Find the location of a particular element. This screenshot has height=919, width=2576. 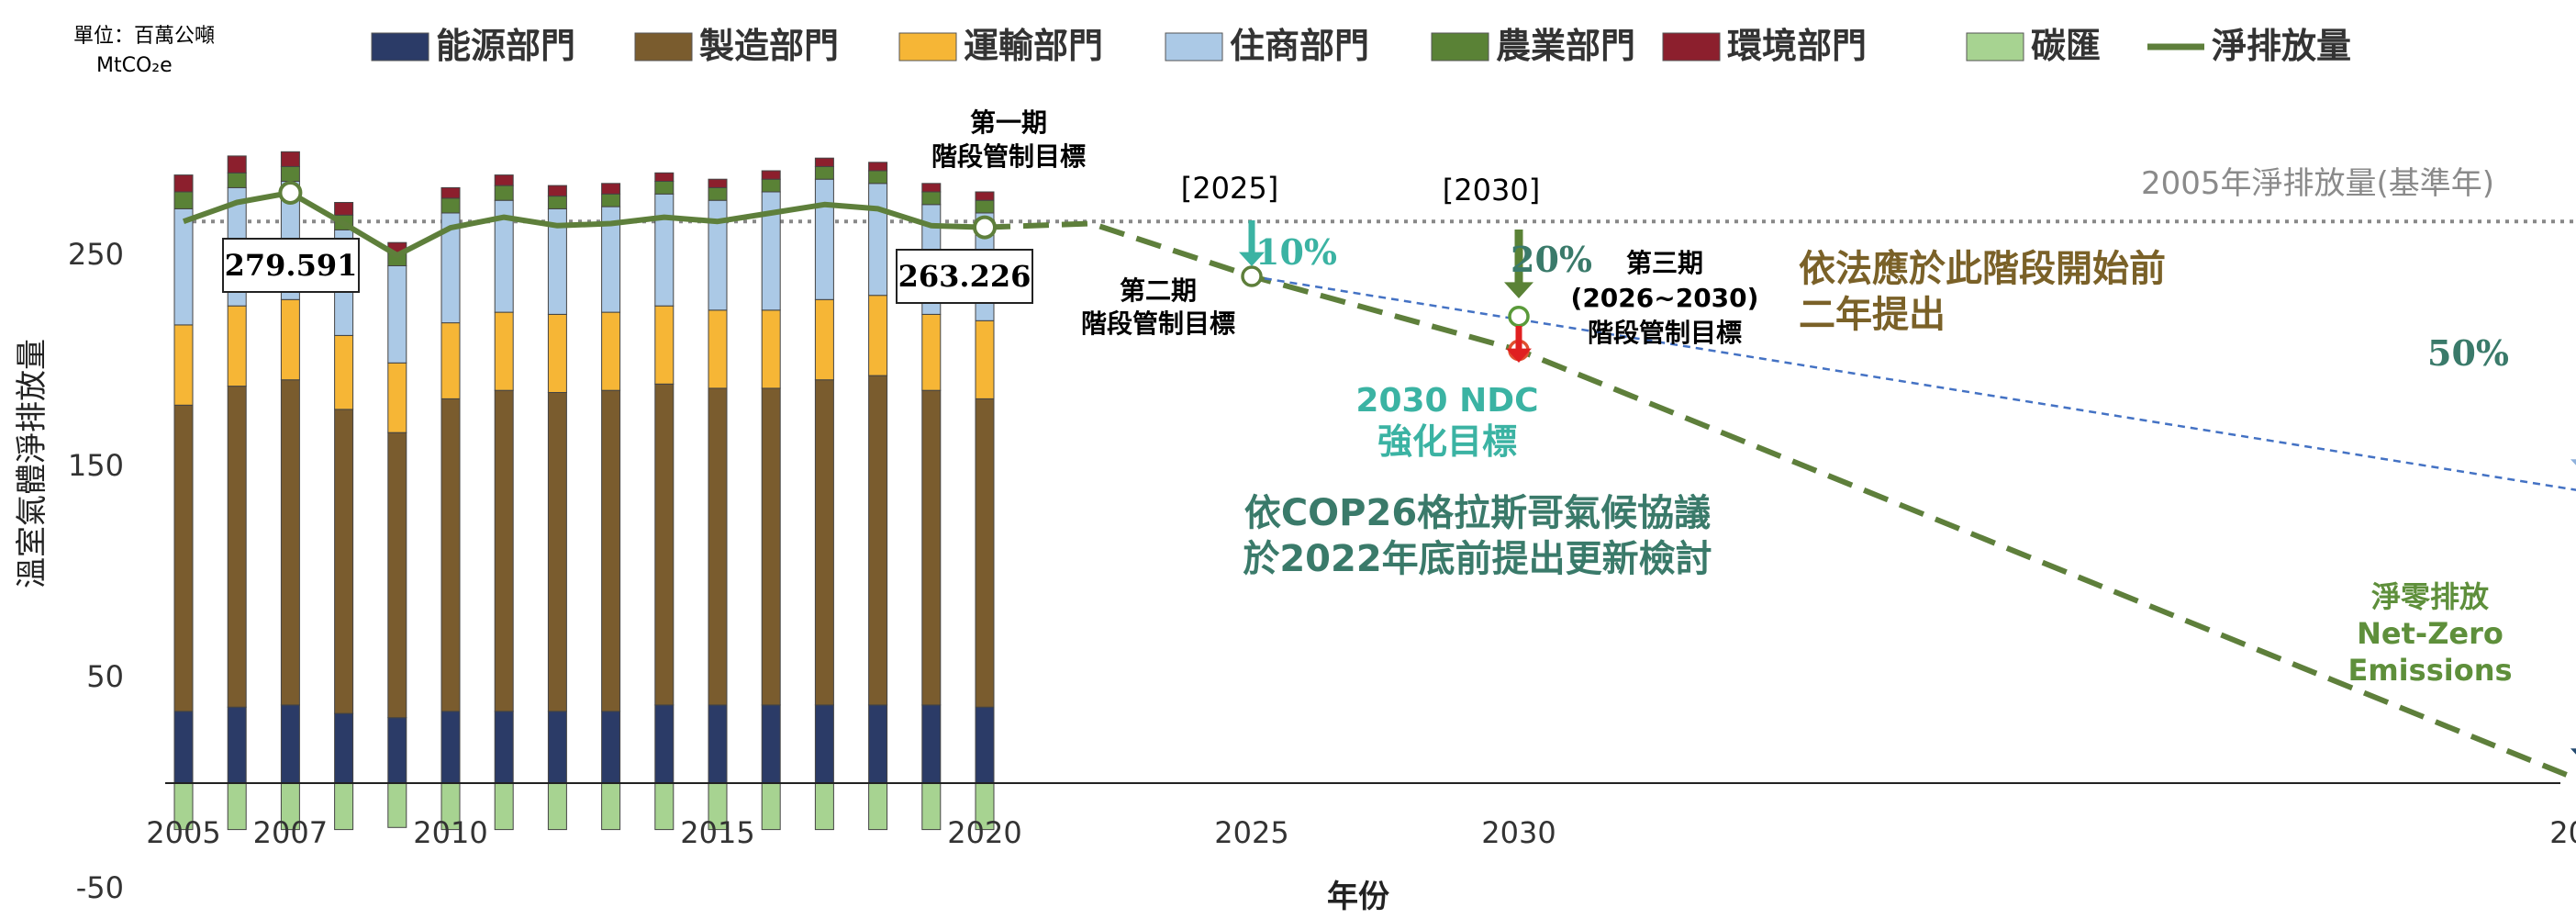

legend-label: 環境部門 is located at coordinates (1797, 46).